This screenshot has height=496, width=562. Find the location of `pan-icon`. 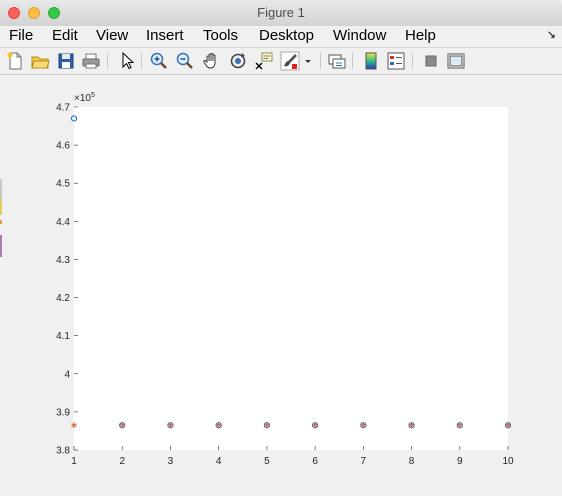

pan-icon is located at coordinates (212, 61).